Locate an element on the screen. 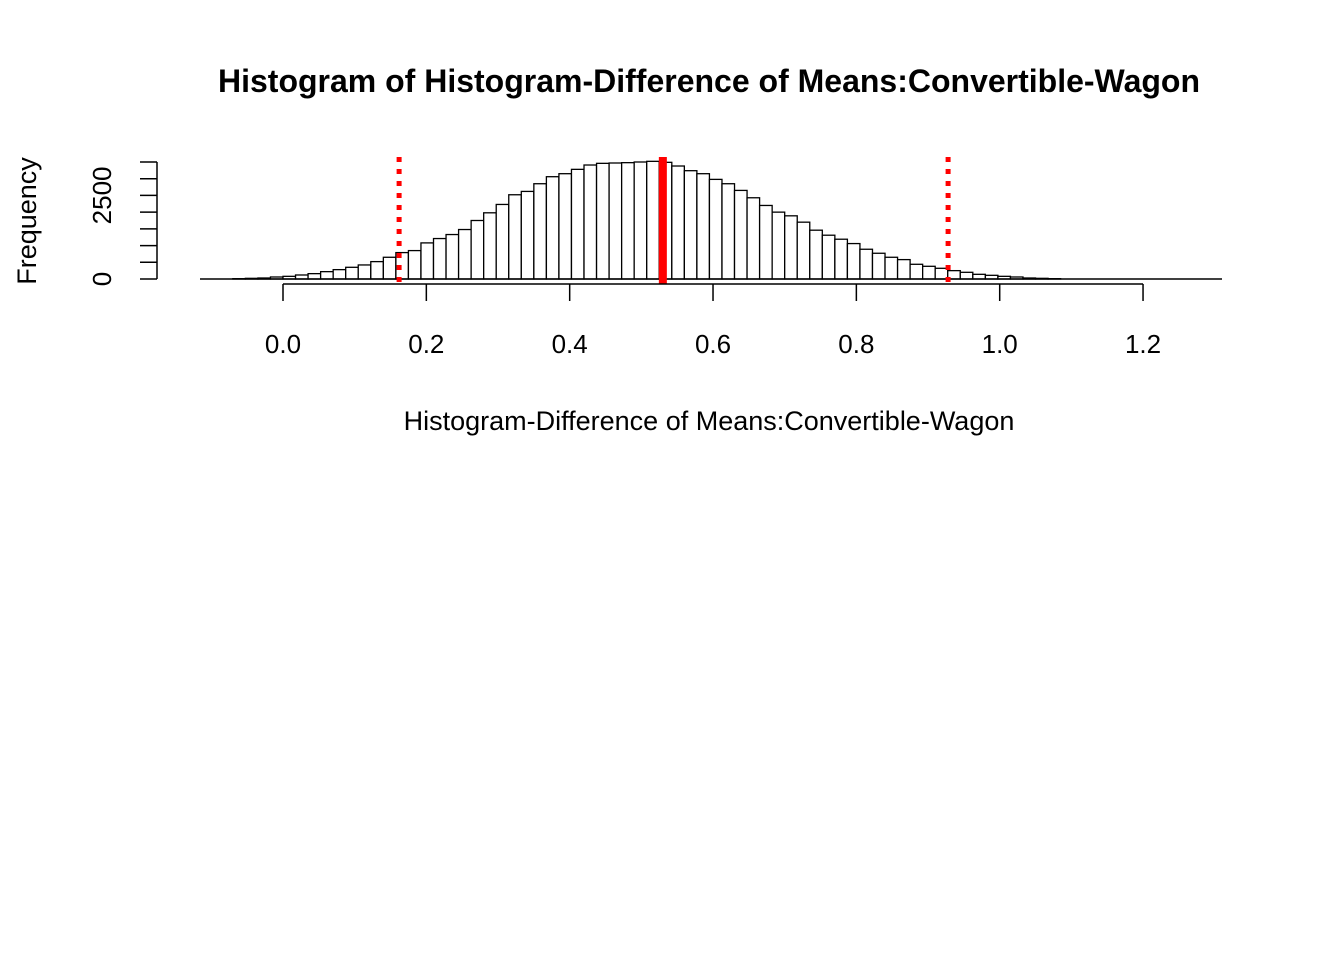  x-tick-label: 0.0 is located at coordinates (283, 344).